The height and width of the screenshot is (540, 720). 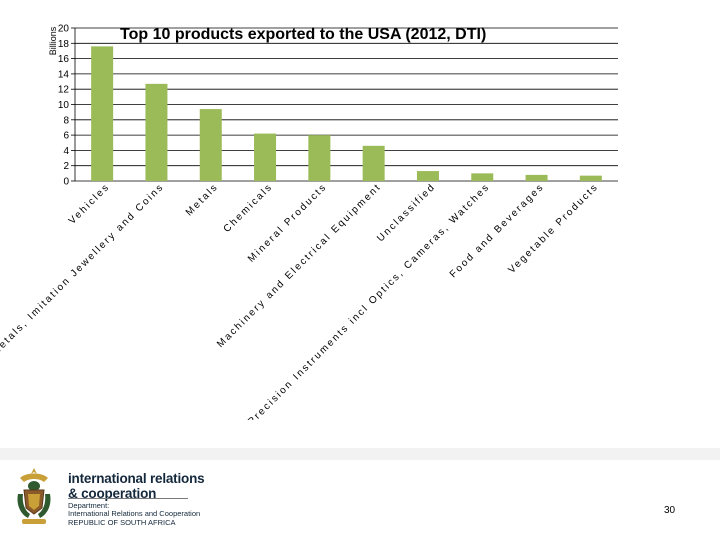 I want to click on page-number: 30, so click(x=670, y=510).